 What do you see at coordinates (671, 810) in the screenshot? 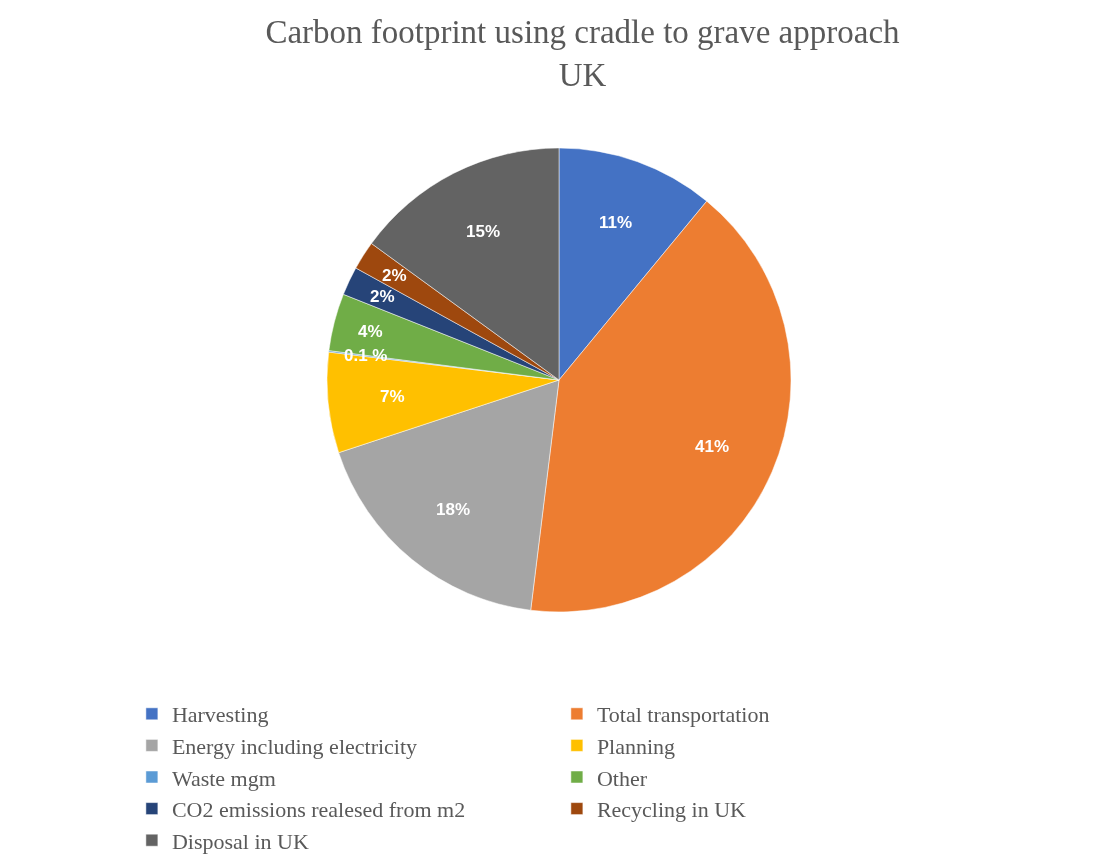
I see `legend-label: Recycling in UK` at bounding box center [671, 810].